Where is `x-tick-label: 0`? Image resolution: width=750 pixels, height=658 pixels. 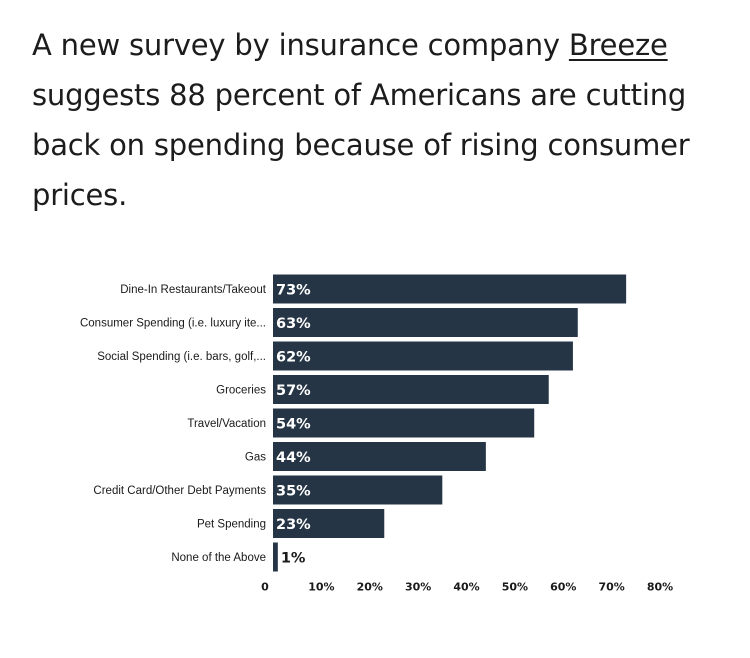
x-tick-label: 0 is located at coordinates (265, 587).